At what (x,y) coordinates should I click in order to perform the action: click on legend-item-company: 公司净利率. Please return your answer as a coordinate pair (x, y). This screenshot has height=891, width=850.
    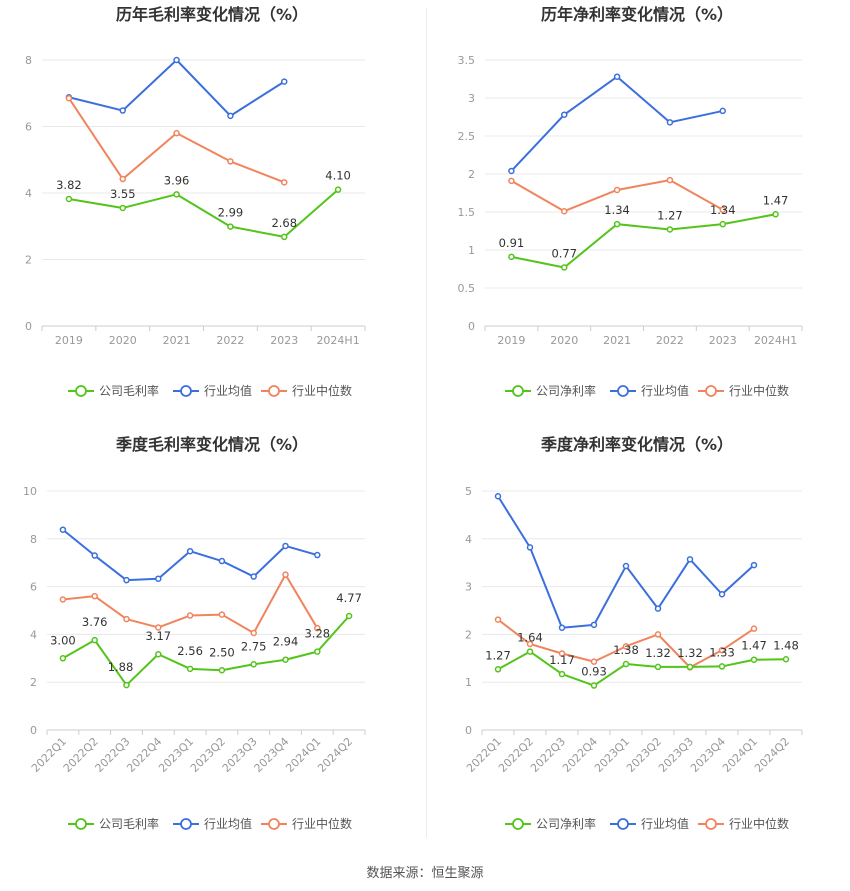
    Looking at the image, I should click on (550, 390).